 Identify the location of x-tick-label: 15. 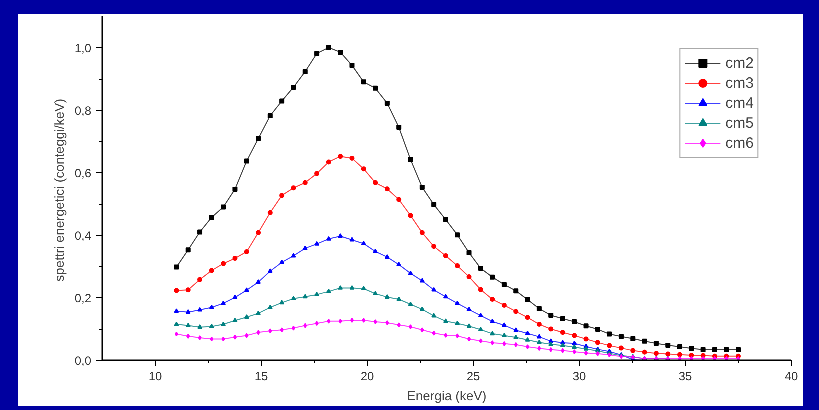
(261, 377).